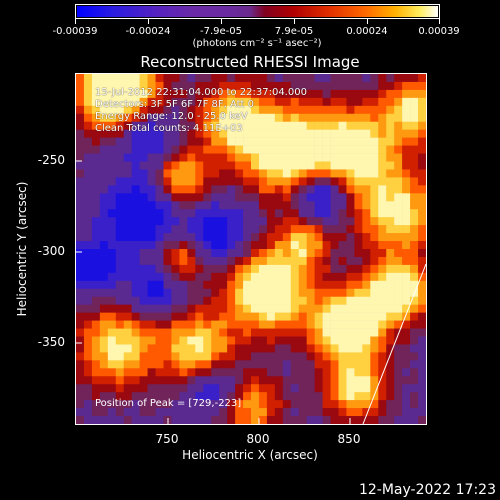 The width and height of the screenshot is (500, 500). I want to click on annotation-clean: Clean Total counts: 4.11E+03, so click(169, 128).